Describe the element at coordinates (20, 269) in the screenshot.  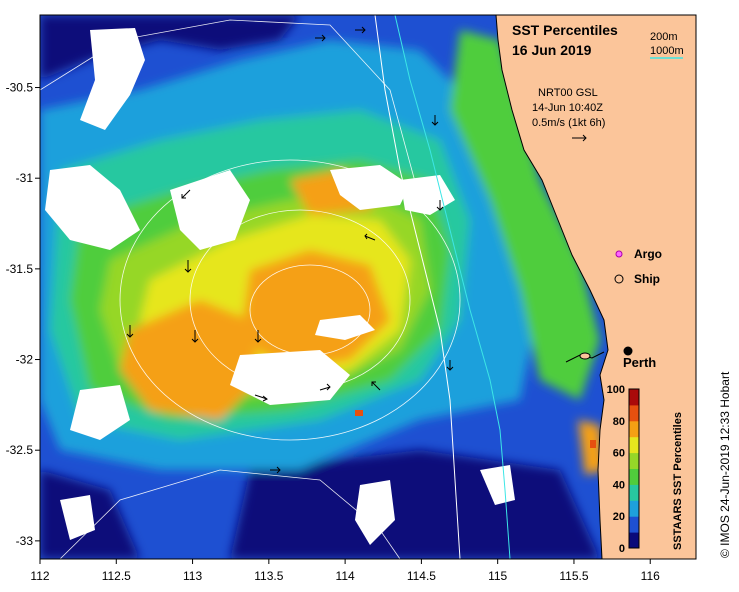
I see `y-tick-label: -31.5` at that location.